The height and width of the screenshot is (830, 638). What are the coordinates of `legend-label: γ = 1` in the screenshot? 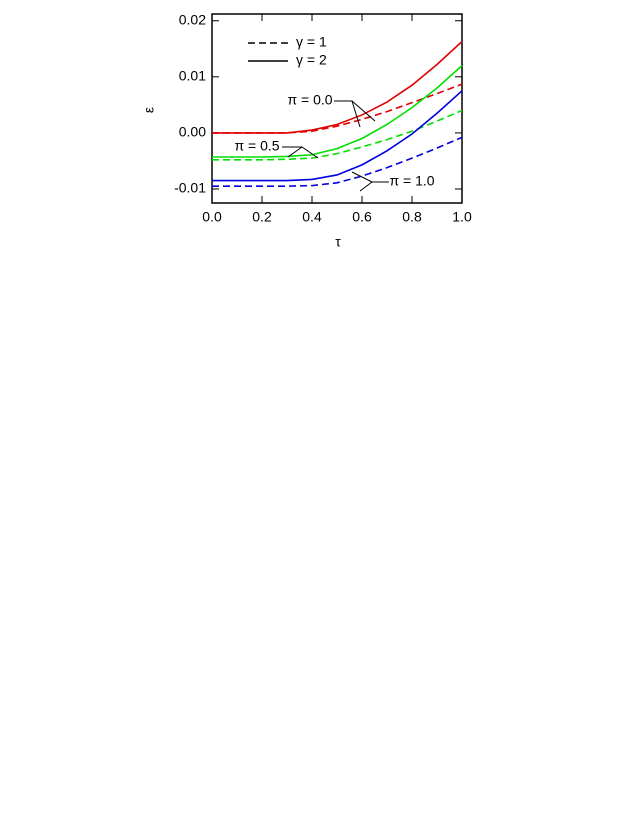 It's located at (311, 42).